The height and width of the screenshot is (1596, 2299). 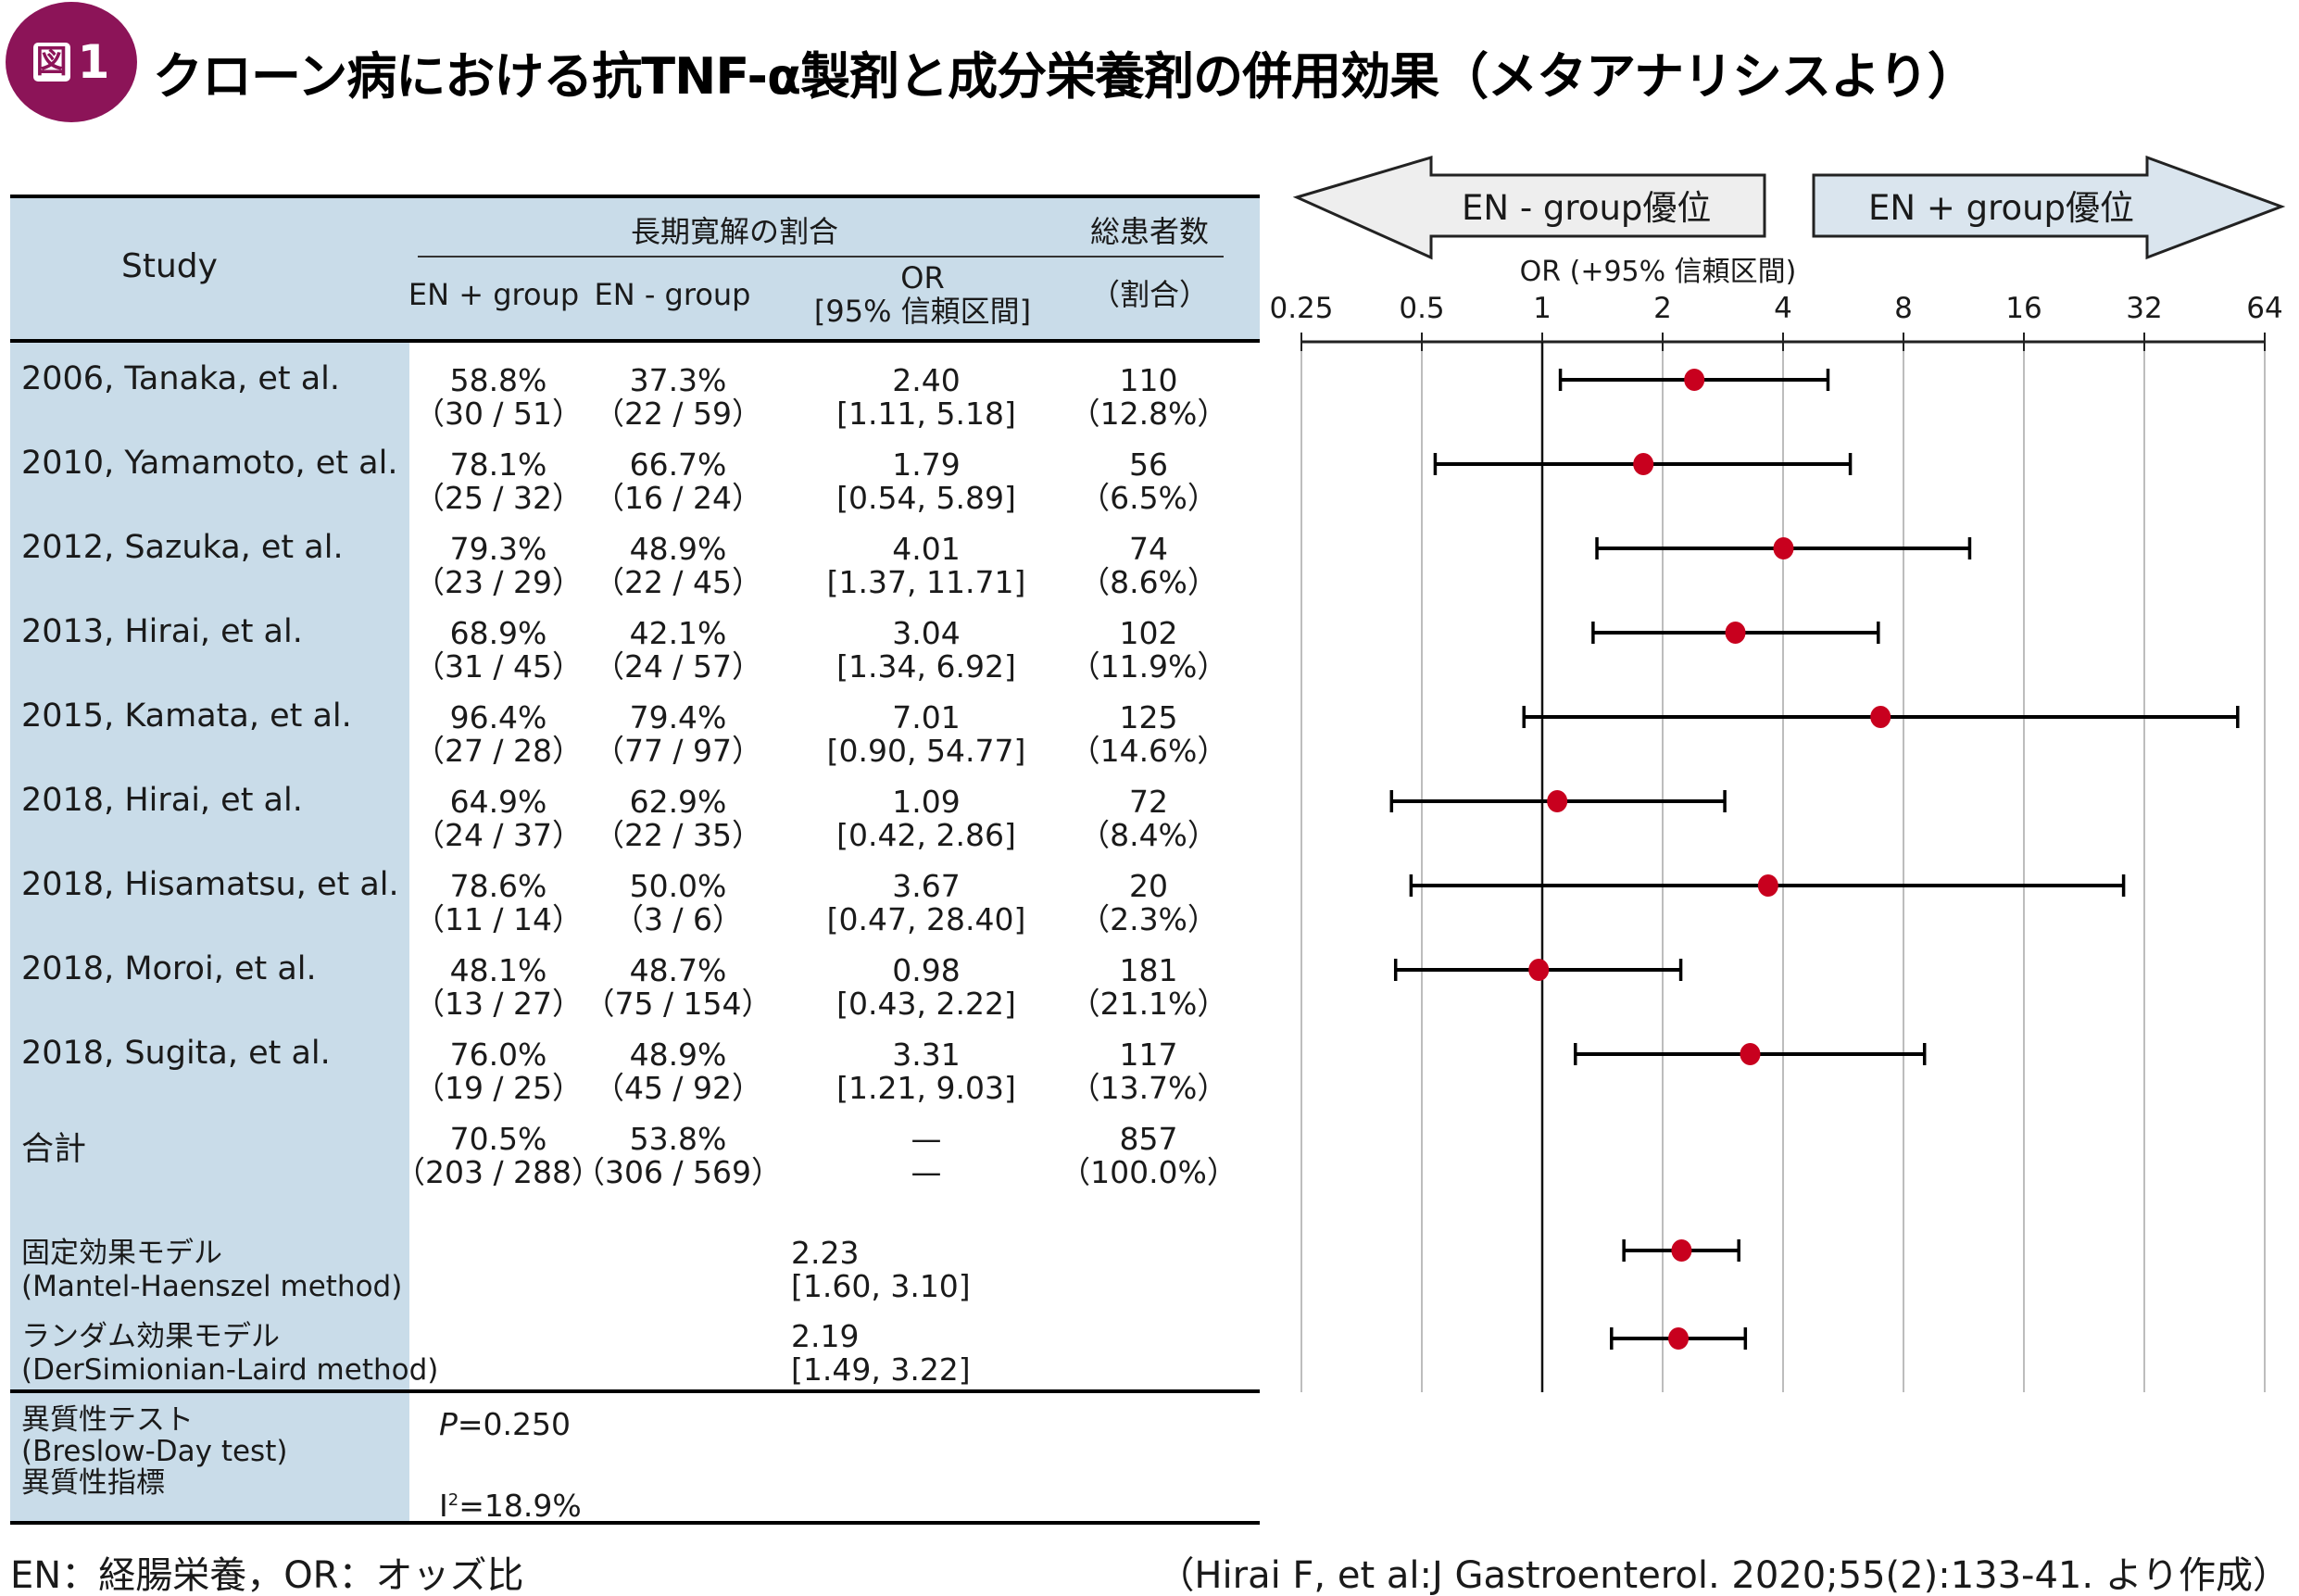 I want to click on header-ratio: （割合）, so click(x=1149, y=294).